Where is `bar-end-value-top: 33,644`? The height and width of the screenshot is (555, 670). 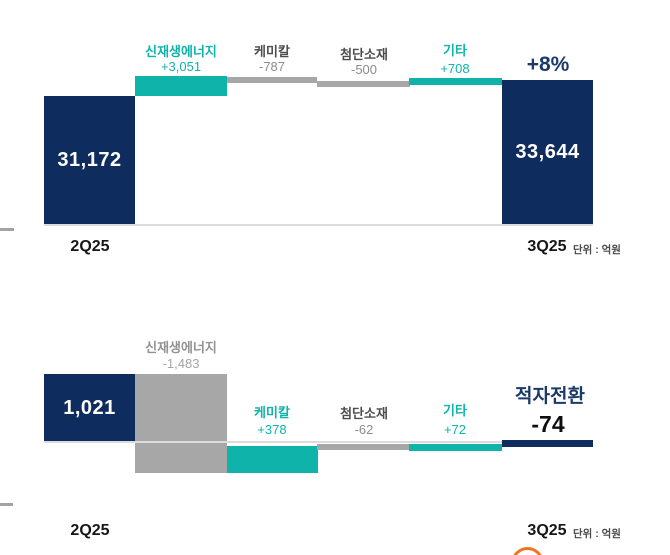 bar-end-value-top: 33,644 is located at coordinates (547, 151).